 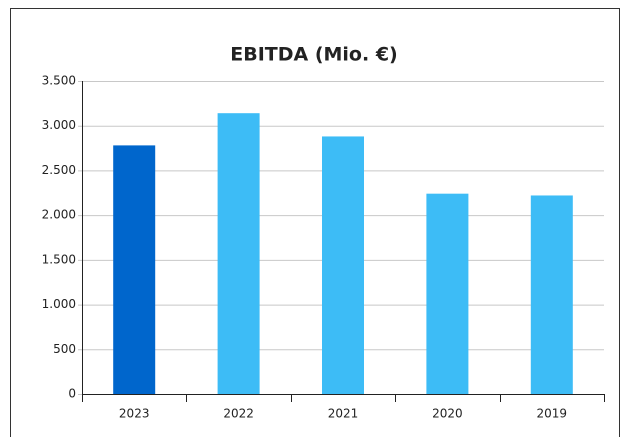 I want to click on x-tick-label: 2023, so click(x=134, y=414).